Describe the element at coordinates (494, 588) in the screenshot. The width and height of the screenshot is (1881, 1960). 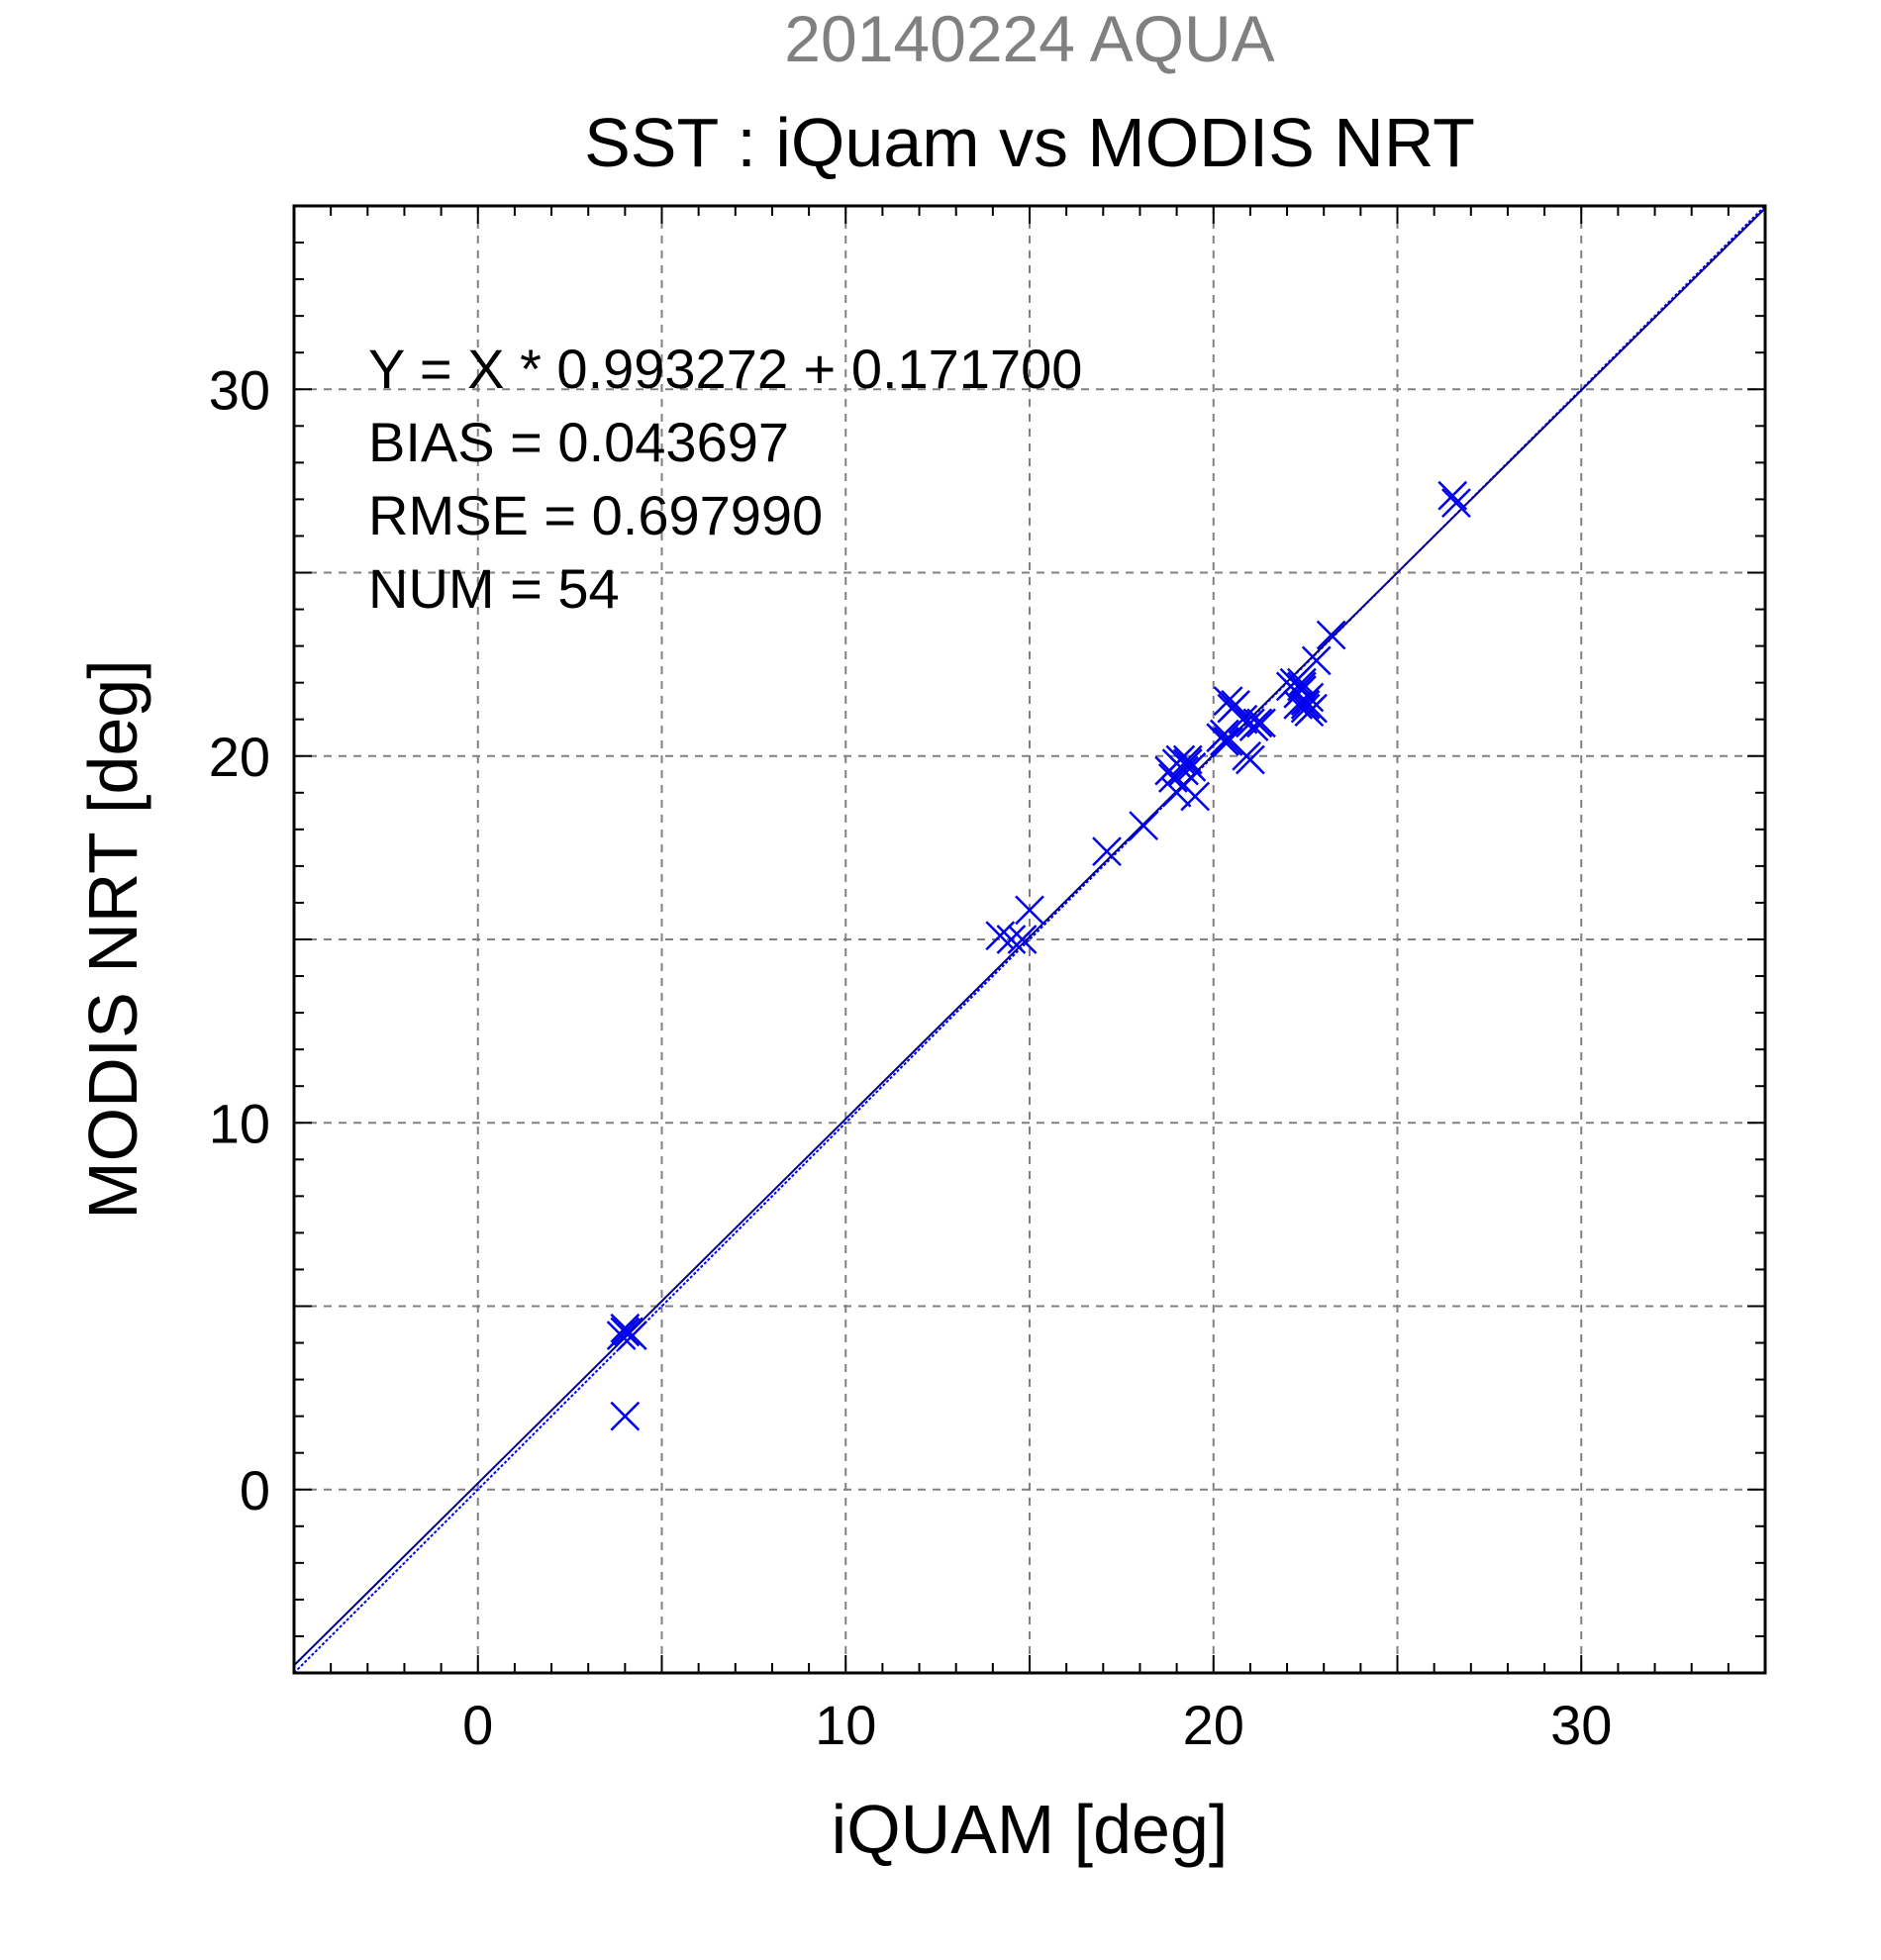
I see `stats-num: NUM = 54` at that location.